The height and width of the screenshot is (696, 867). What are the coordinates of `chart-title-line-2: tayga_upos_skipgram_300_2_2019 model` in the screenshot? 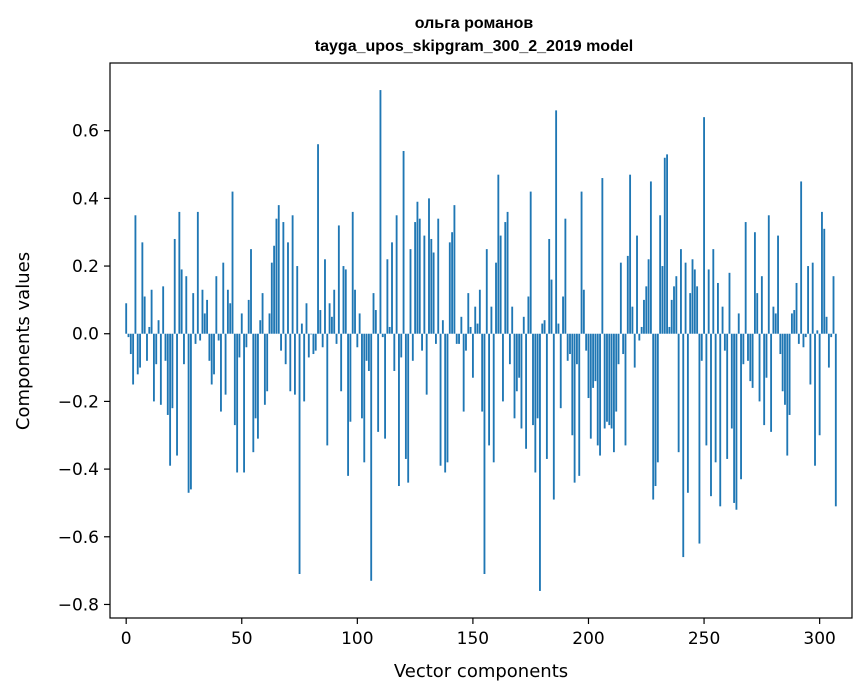 It's located at (474, 46).